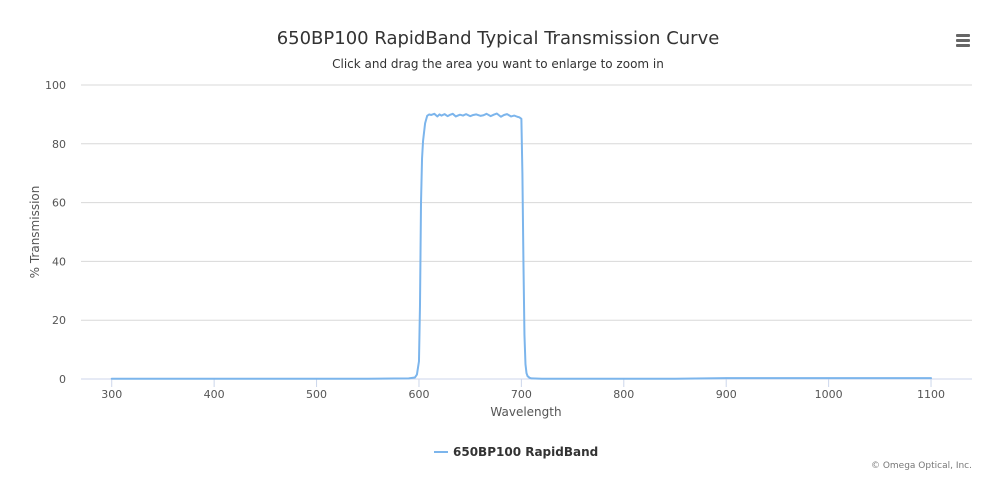 Image resolution: width=1000 pixels, height=500 pixels. Describe the element at coordinates (931, 394) in the screenshot. I see `x-tick-label: 1100` at that location.